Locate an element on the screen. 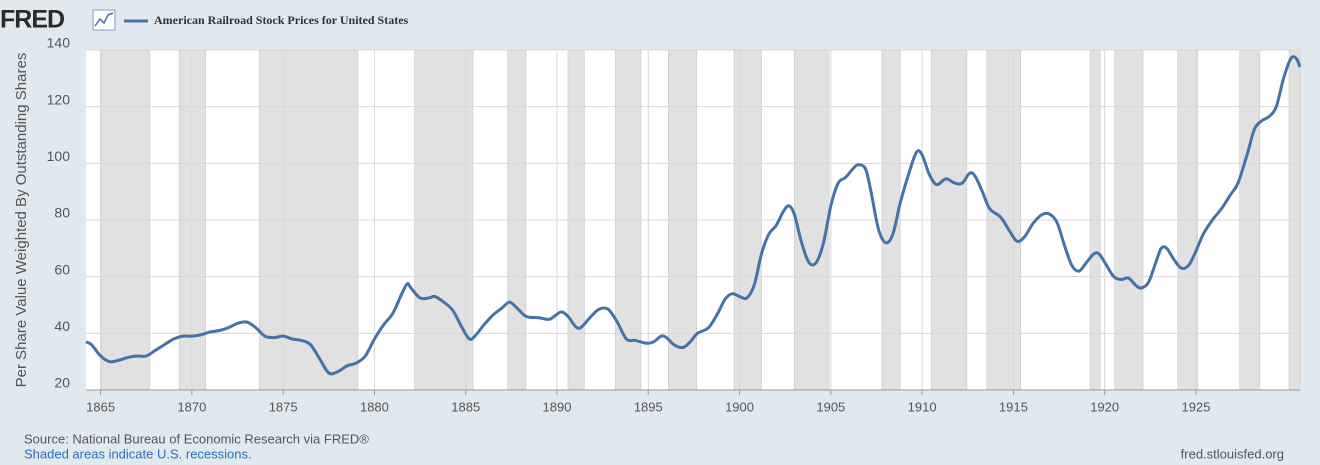 The width and height of the screenshot is (1320, 465). logo-icon-line is located at coordinates (104, 19).